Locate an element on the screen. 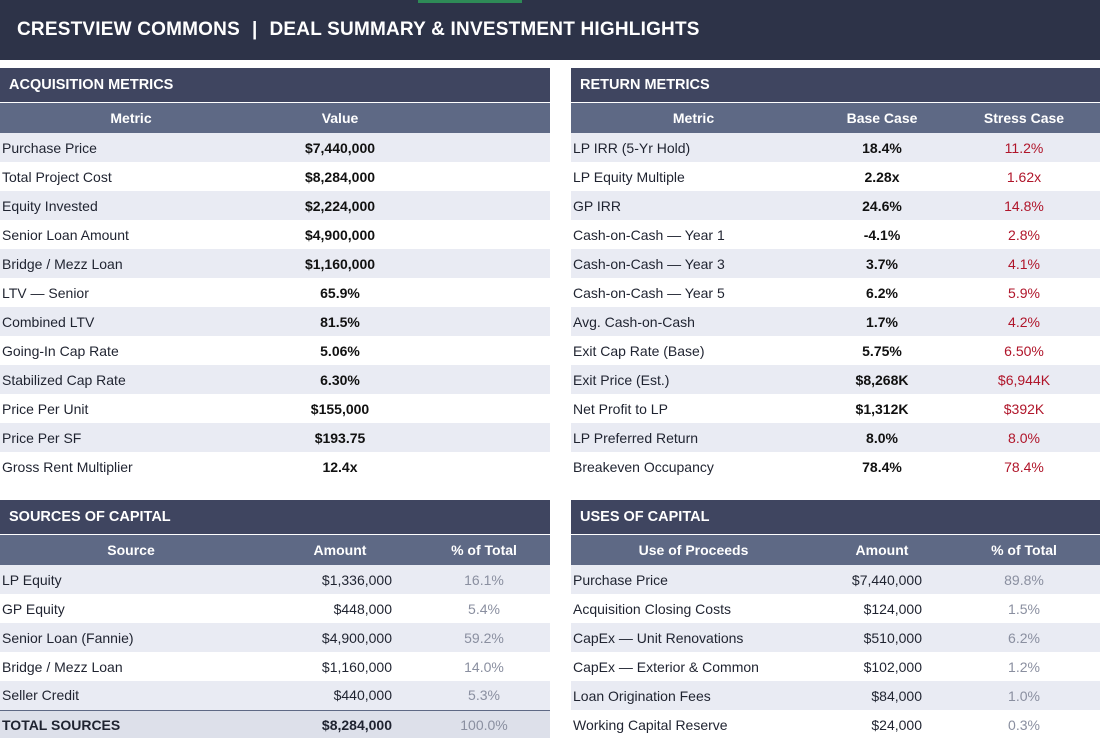  row-label: CapEx — Unit Renovations is located at coordinates (693, 637).